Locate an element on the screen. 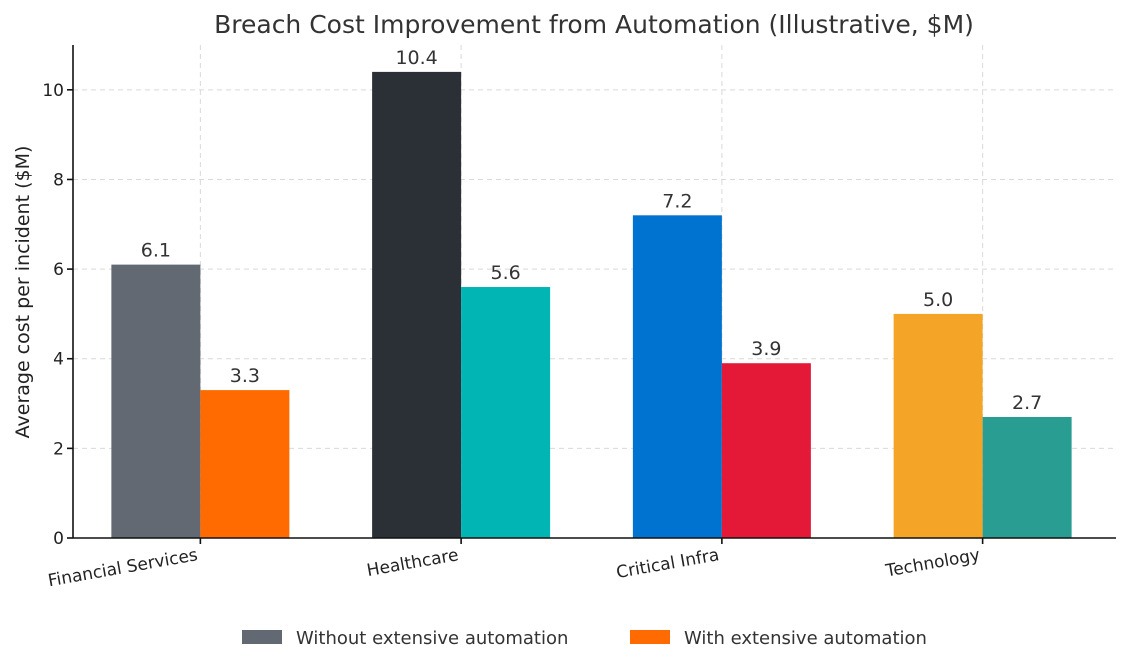 The height and width of the screenshot is (670, 1129). y-tick-label: 10 is located at coordinates (53, 91).